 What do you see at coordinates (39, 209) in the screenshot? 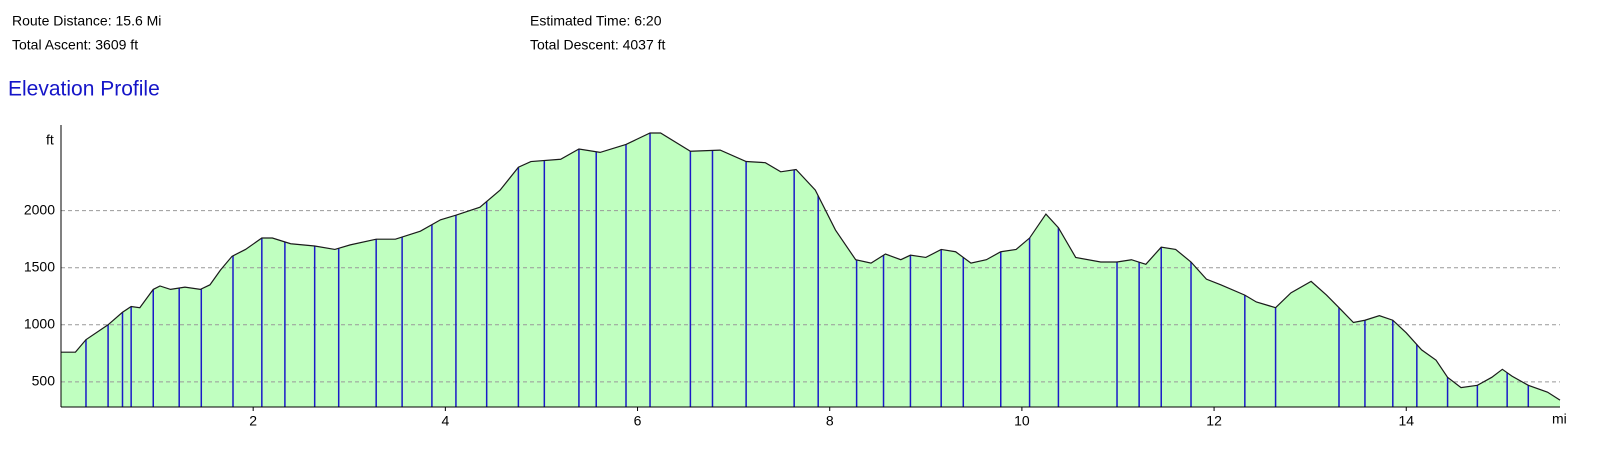
I see `y-tick-label: 2000` at bounding box center [39, 209].